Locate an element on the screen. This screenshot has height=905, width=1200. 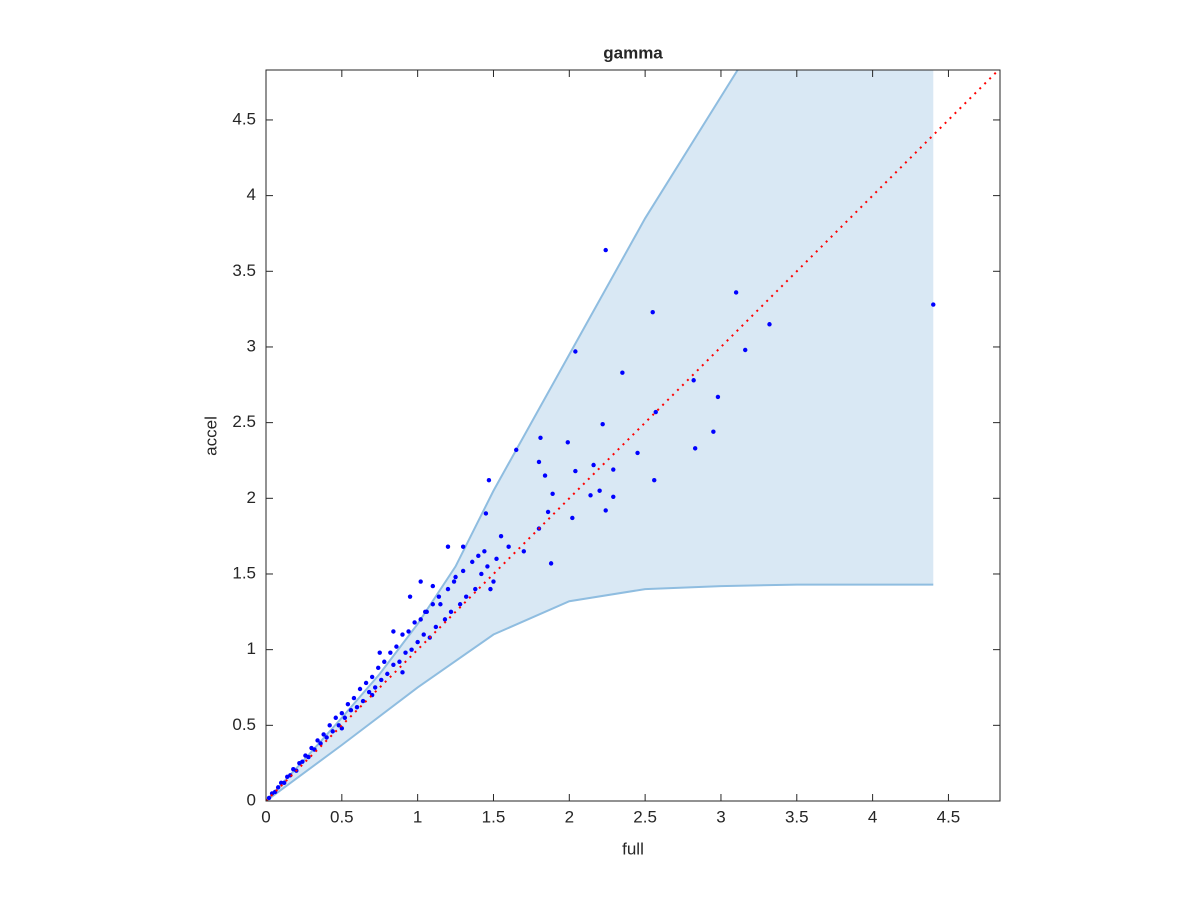
y-tick-label: 1.5 is located at coordinates (244, 572).